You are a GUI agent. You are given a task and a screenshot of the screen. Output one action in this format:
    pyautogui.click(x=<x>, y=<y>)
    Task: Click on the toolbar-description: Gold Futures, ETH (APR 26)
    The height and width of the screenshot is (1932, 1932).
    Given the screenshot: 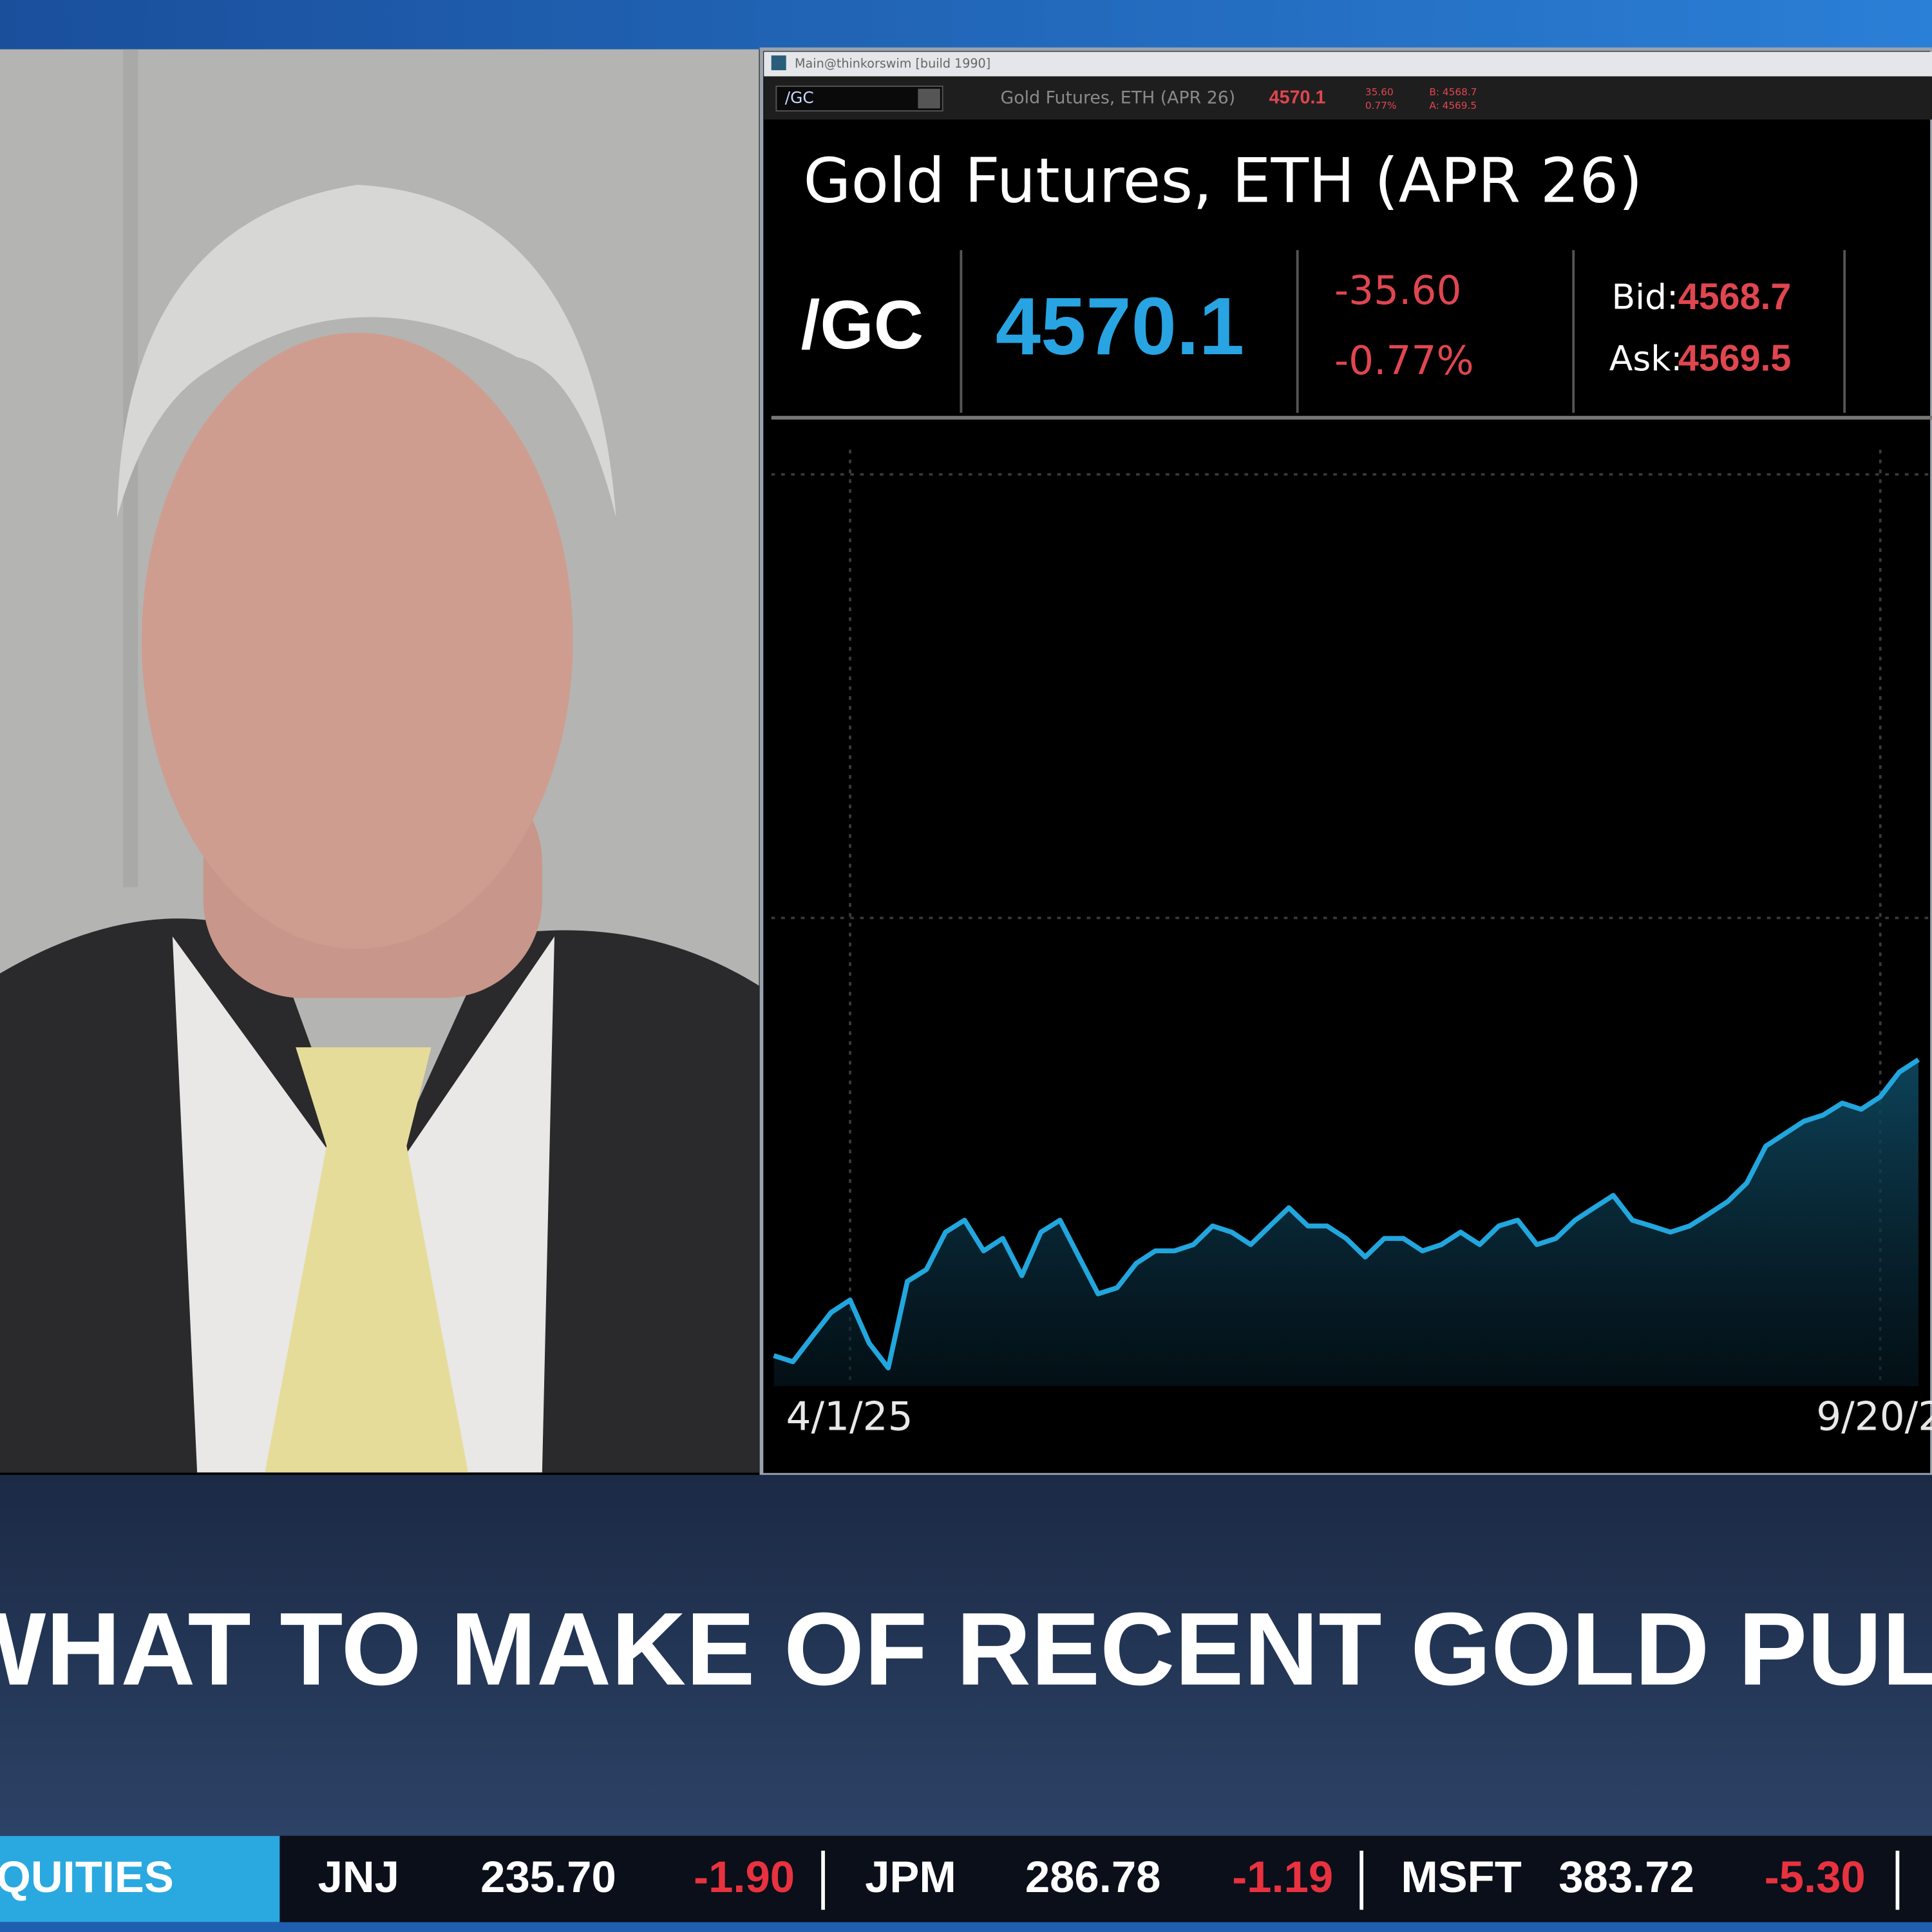 What is the action you would take?
    pyautogui.click(x=1118, y=98)
    